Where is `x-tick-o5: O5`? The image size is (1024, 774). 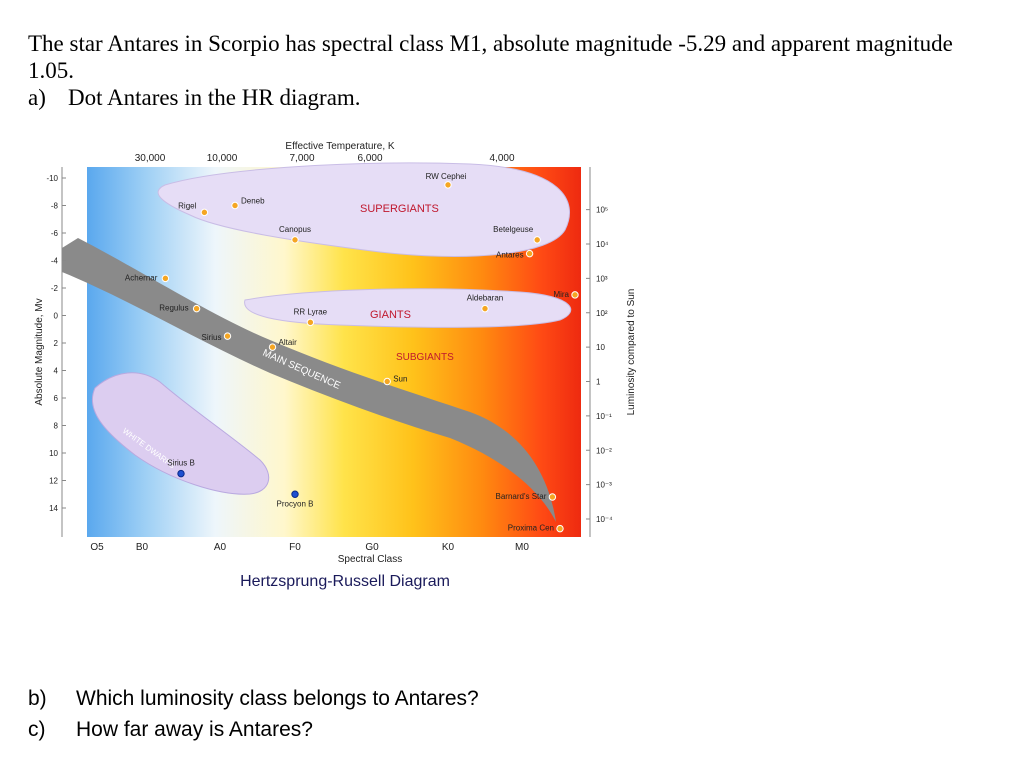 x-tick-o5: O5 is located at coordinates (97, 547).